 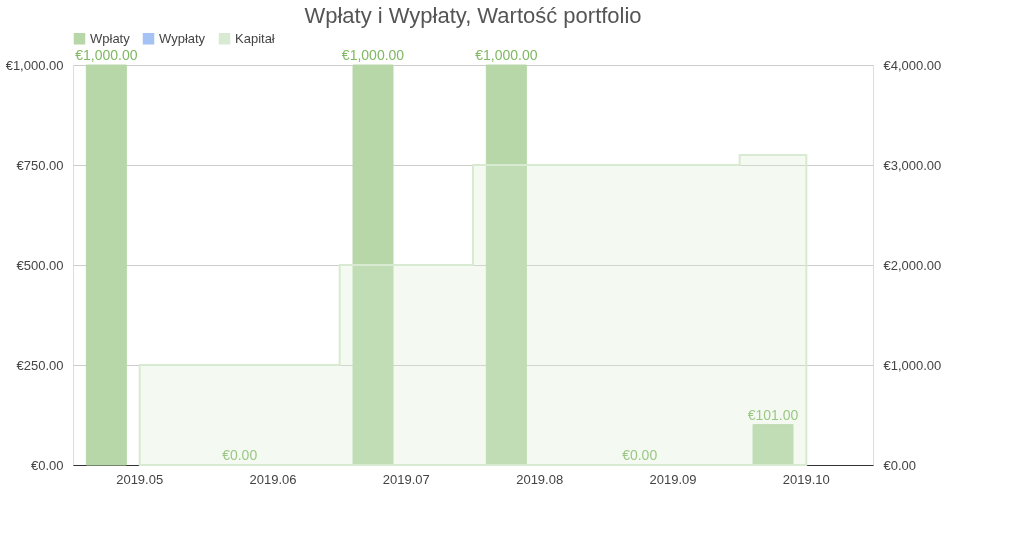 What do you see at coordinates (40, 265) in the screenshot?
I see `y-tick-label: €500.00` at bounding box center [40, 265].